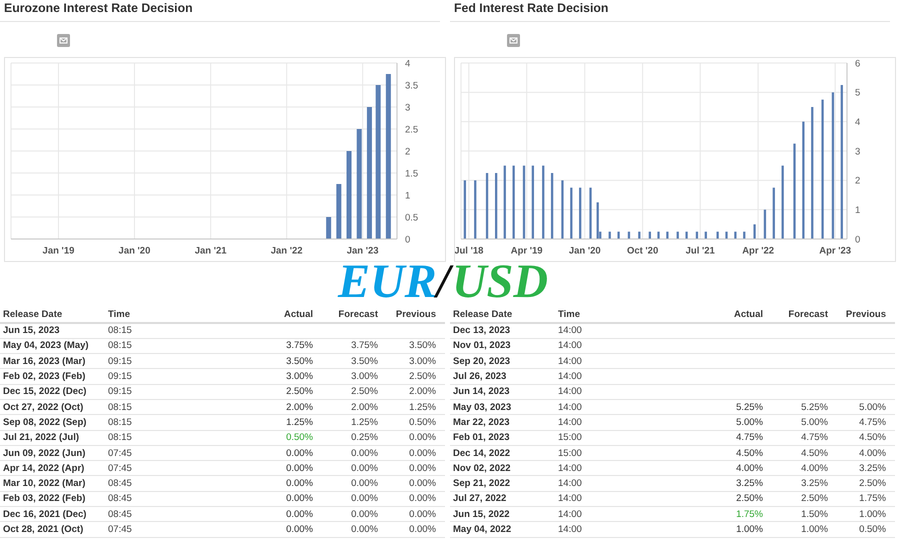  Describe the element at coordinates (46, 346) in the screenshot. I see `category-label: May 04, 2023 (May)` at that location.